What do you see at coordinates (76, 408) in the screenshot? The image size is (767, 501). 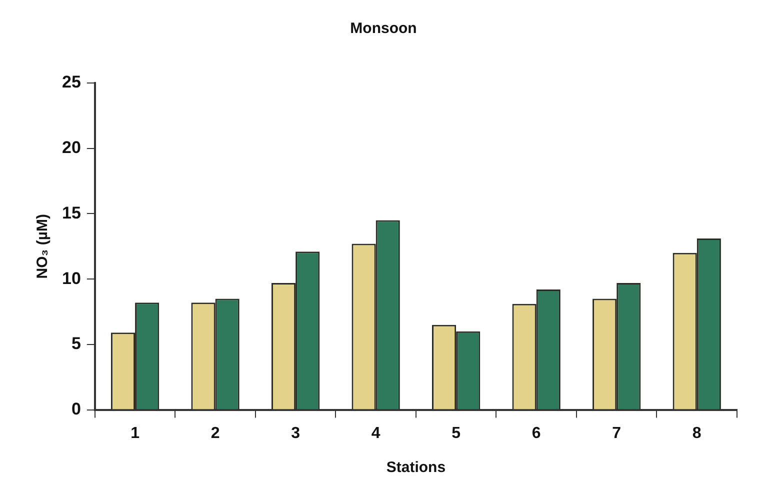 I see `y-tick-label: 0` at bounding box center [76, 408].